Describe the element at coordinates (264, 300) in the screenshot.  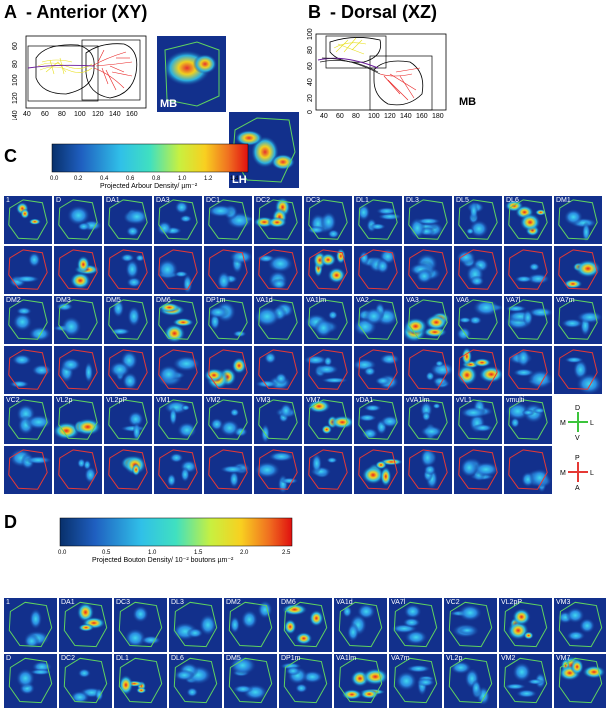
I see `tile-label: VA1d` at that location.